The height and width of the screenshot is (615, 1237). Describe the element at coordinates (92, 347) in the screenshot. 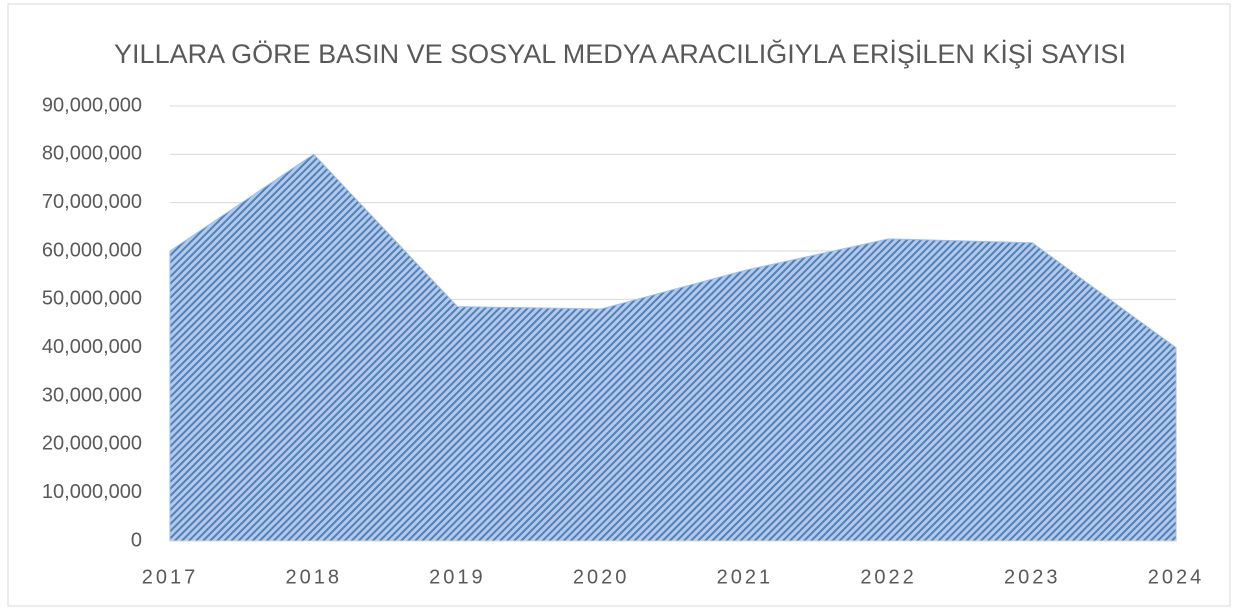

I see `y-tick-label: 40,000,000` at that location.